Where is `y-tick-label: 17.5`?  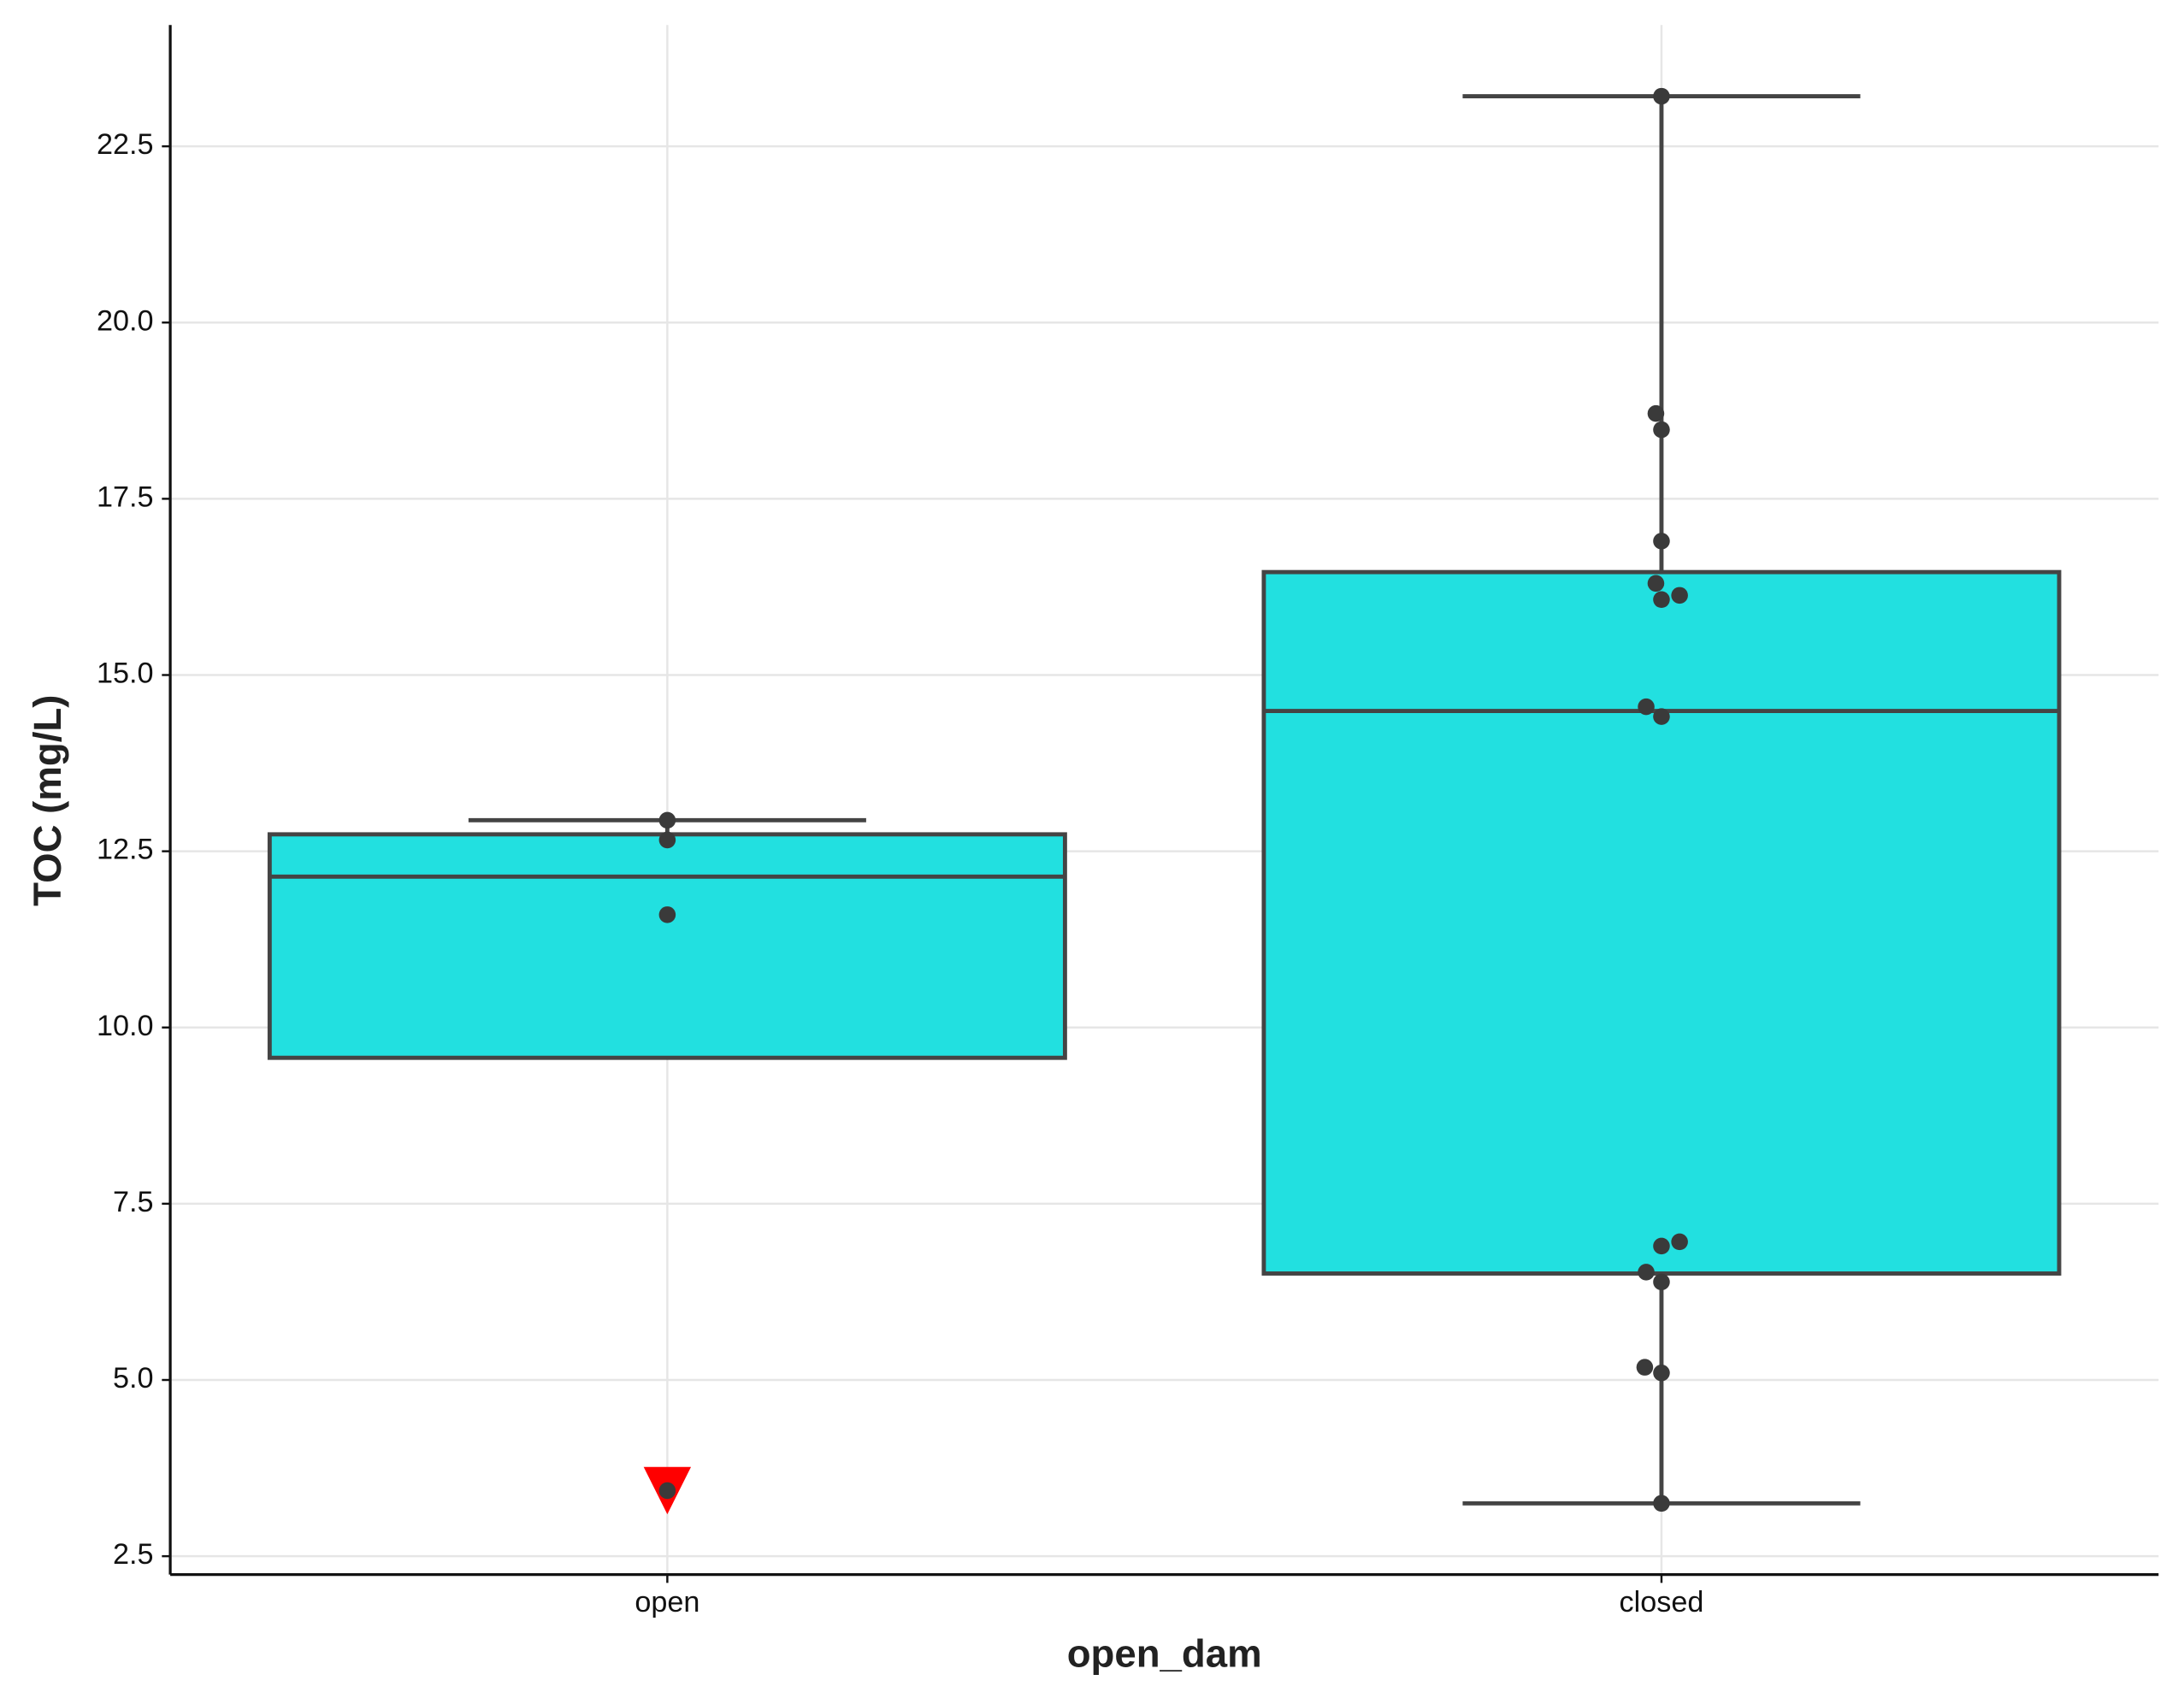
y-tick-label: 17.5 is located at coordinates (125, 497).